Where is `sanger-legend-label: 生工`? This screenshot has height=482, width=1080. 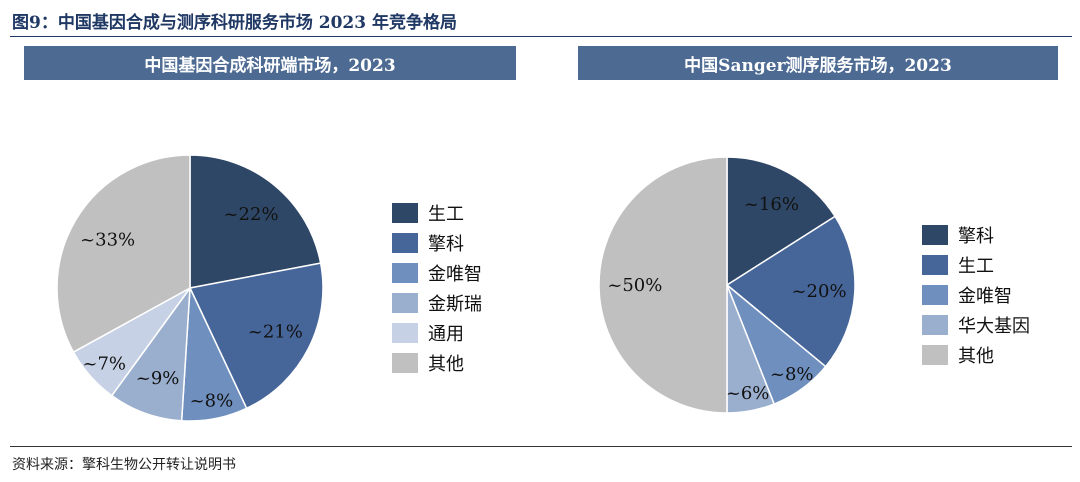 sanger-legend-label: 生工 is located at coordinates (976, 266).